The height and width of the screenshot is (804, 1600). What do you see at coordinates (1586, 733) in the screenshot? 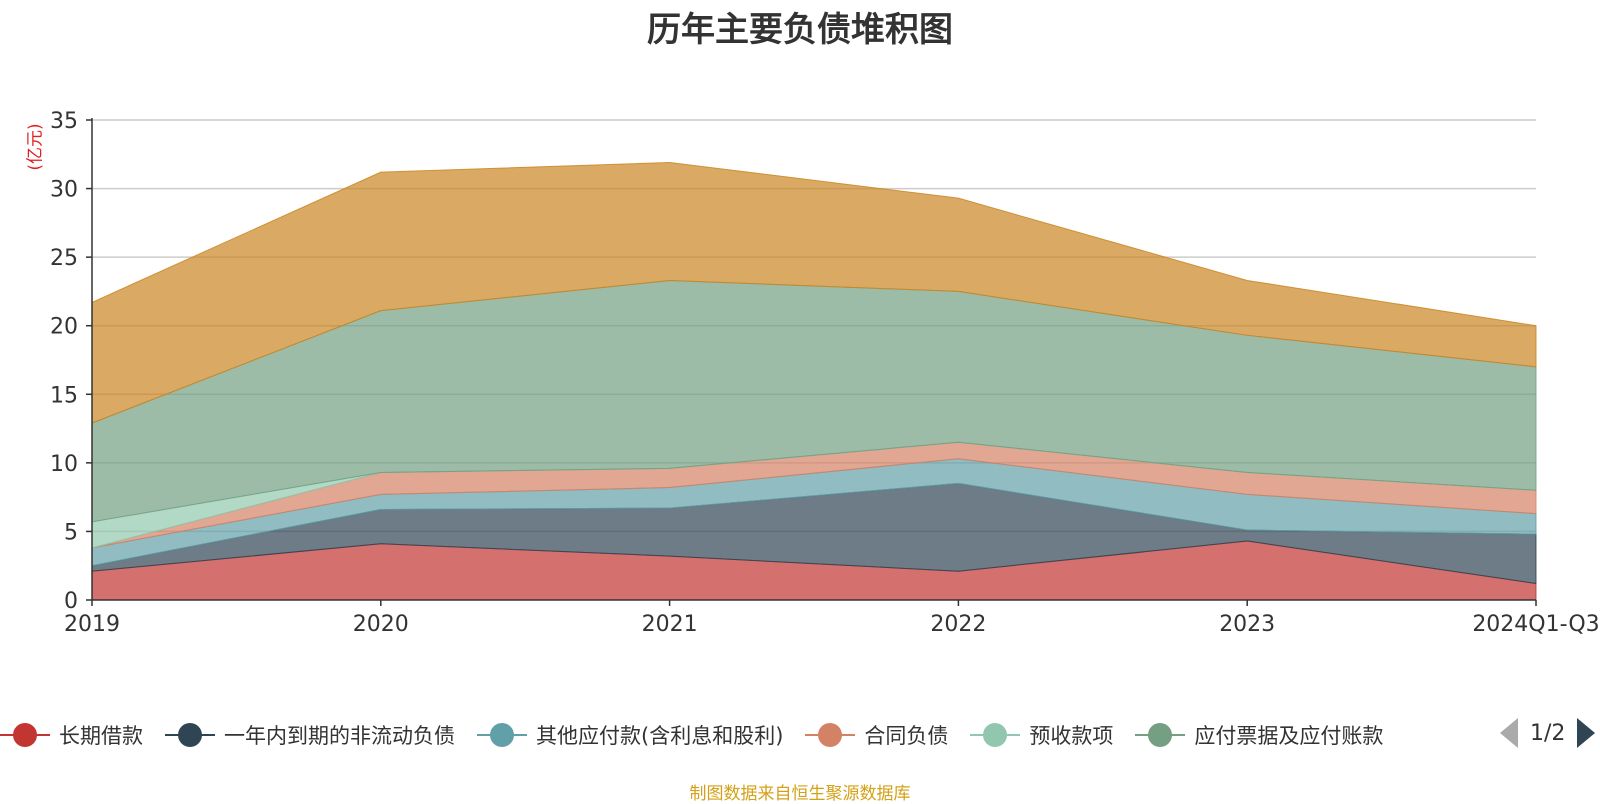
I see `legend-next-page-icon` at bounding box center [1586, 733].